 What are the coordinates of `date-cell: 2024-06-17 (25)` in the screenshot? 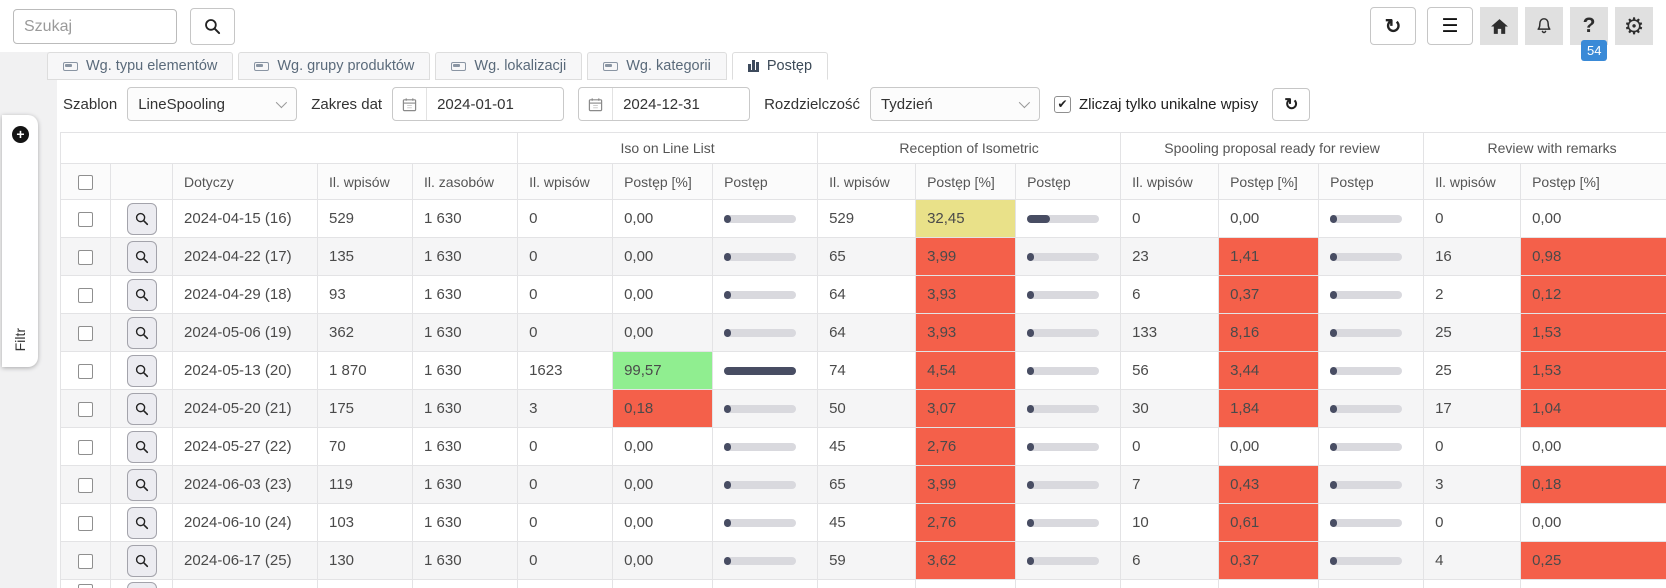 It's located at (245, 560).